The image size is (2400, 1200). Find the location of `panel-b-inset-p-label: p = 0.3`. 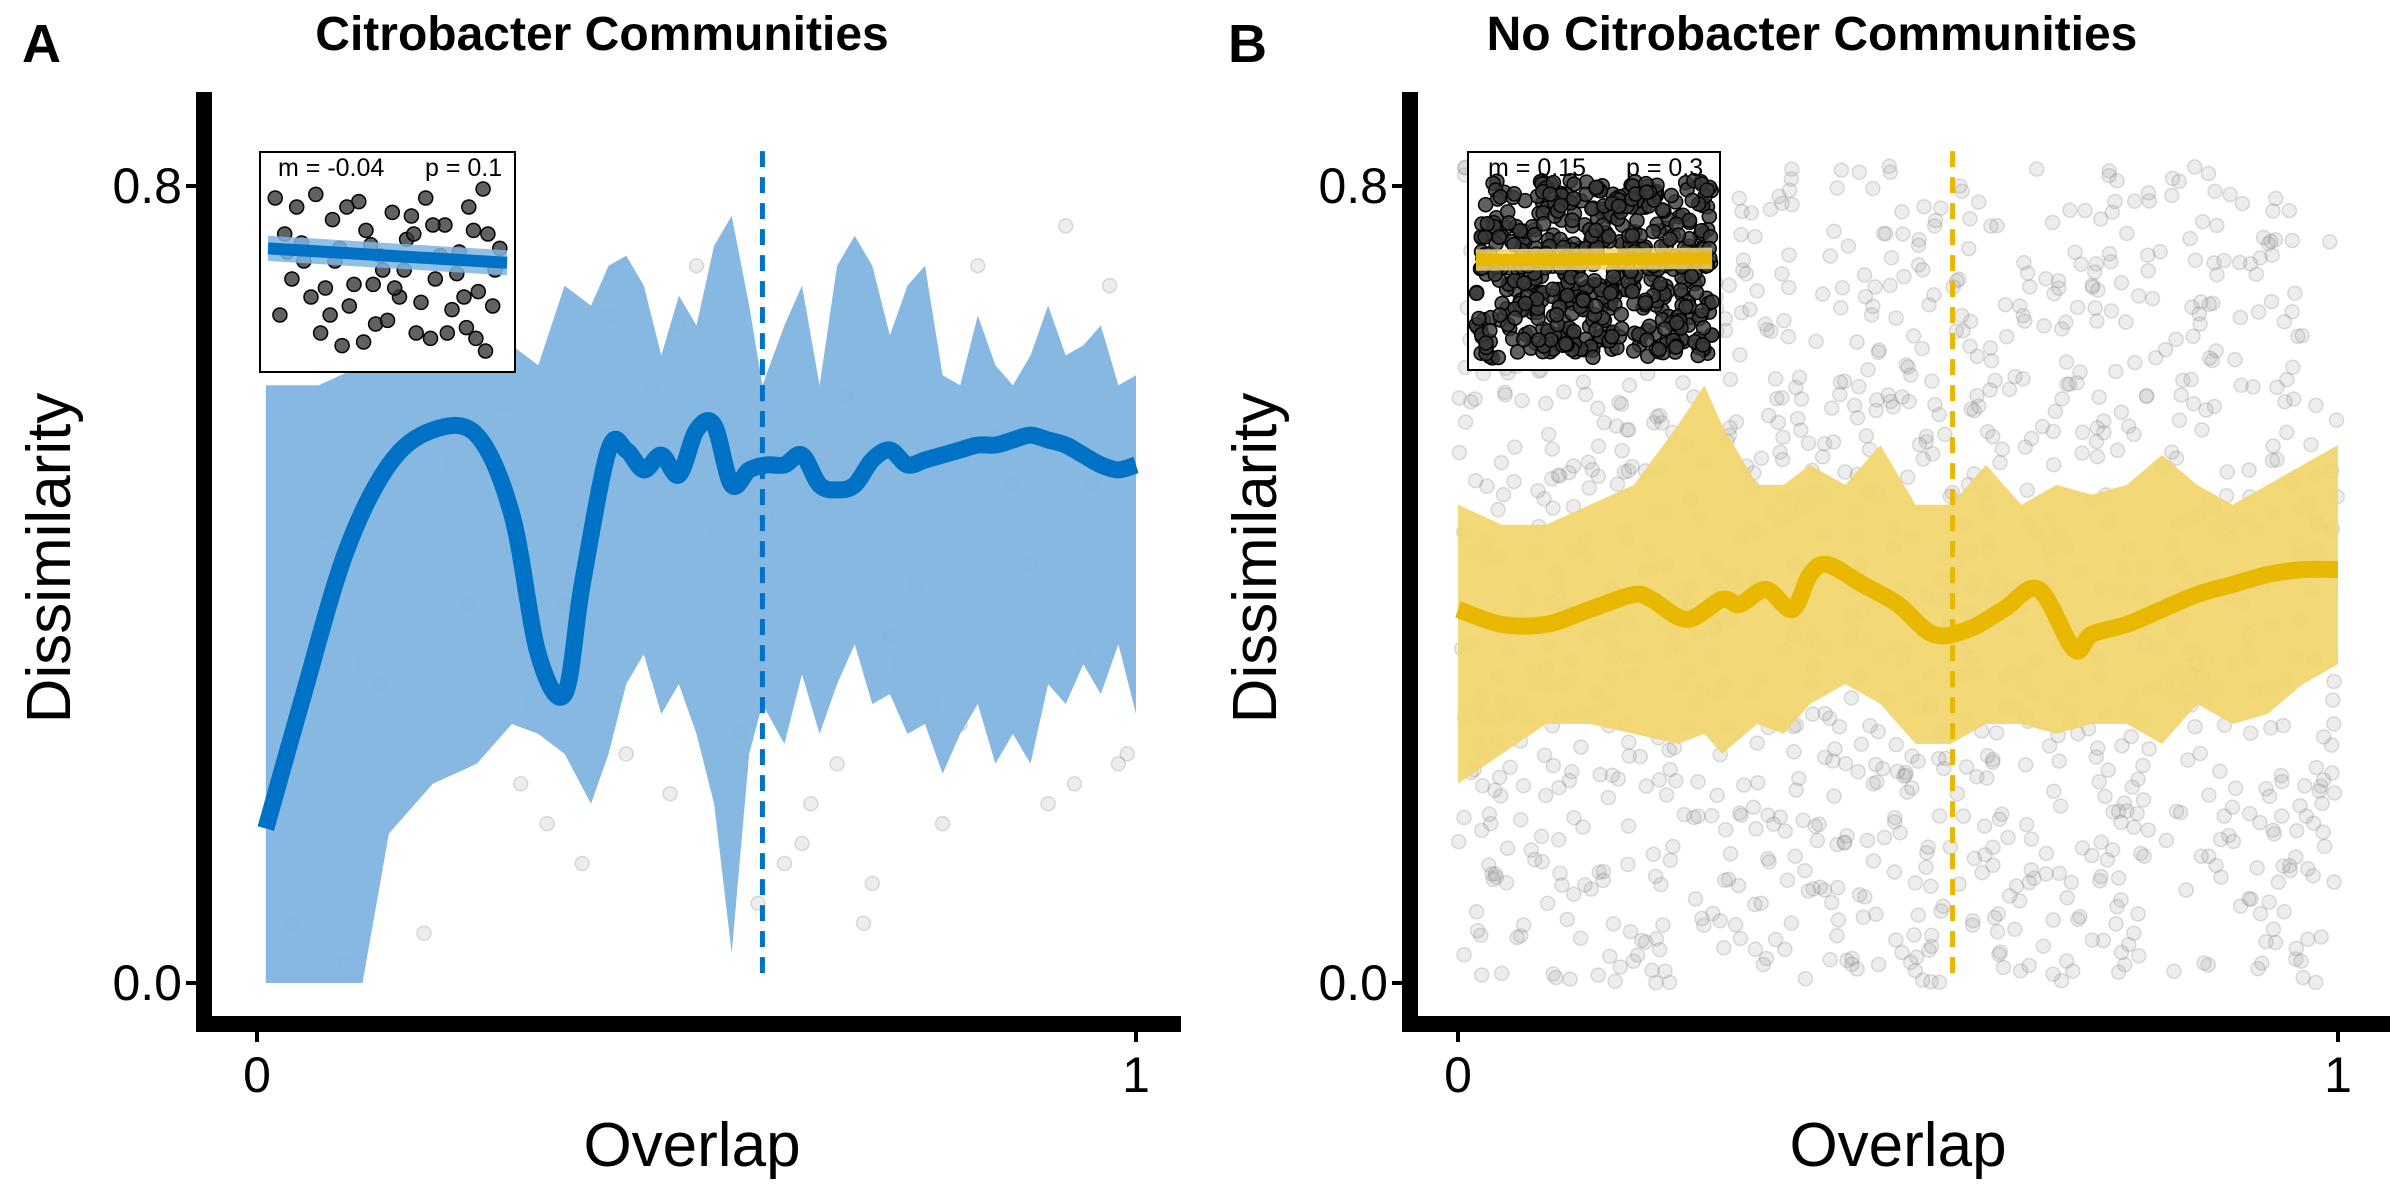

panel-b-inset-p-label: p = 0.3 is located at coordinates (1664, 168).